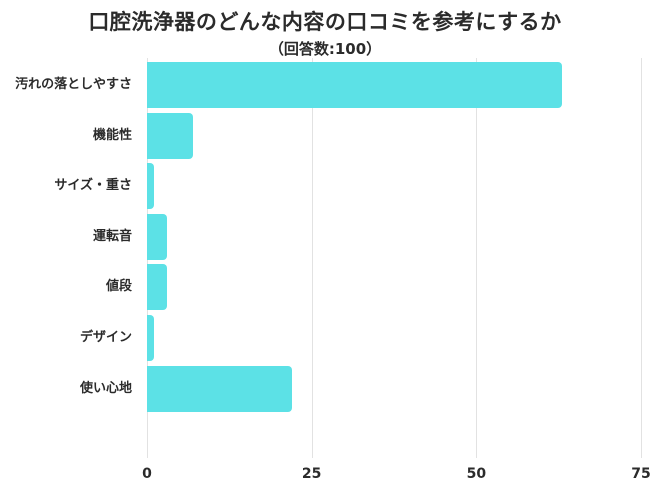 This screenshot has height=488, width=650. I want to click on category-label: 値段, so click(118, 287).